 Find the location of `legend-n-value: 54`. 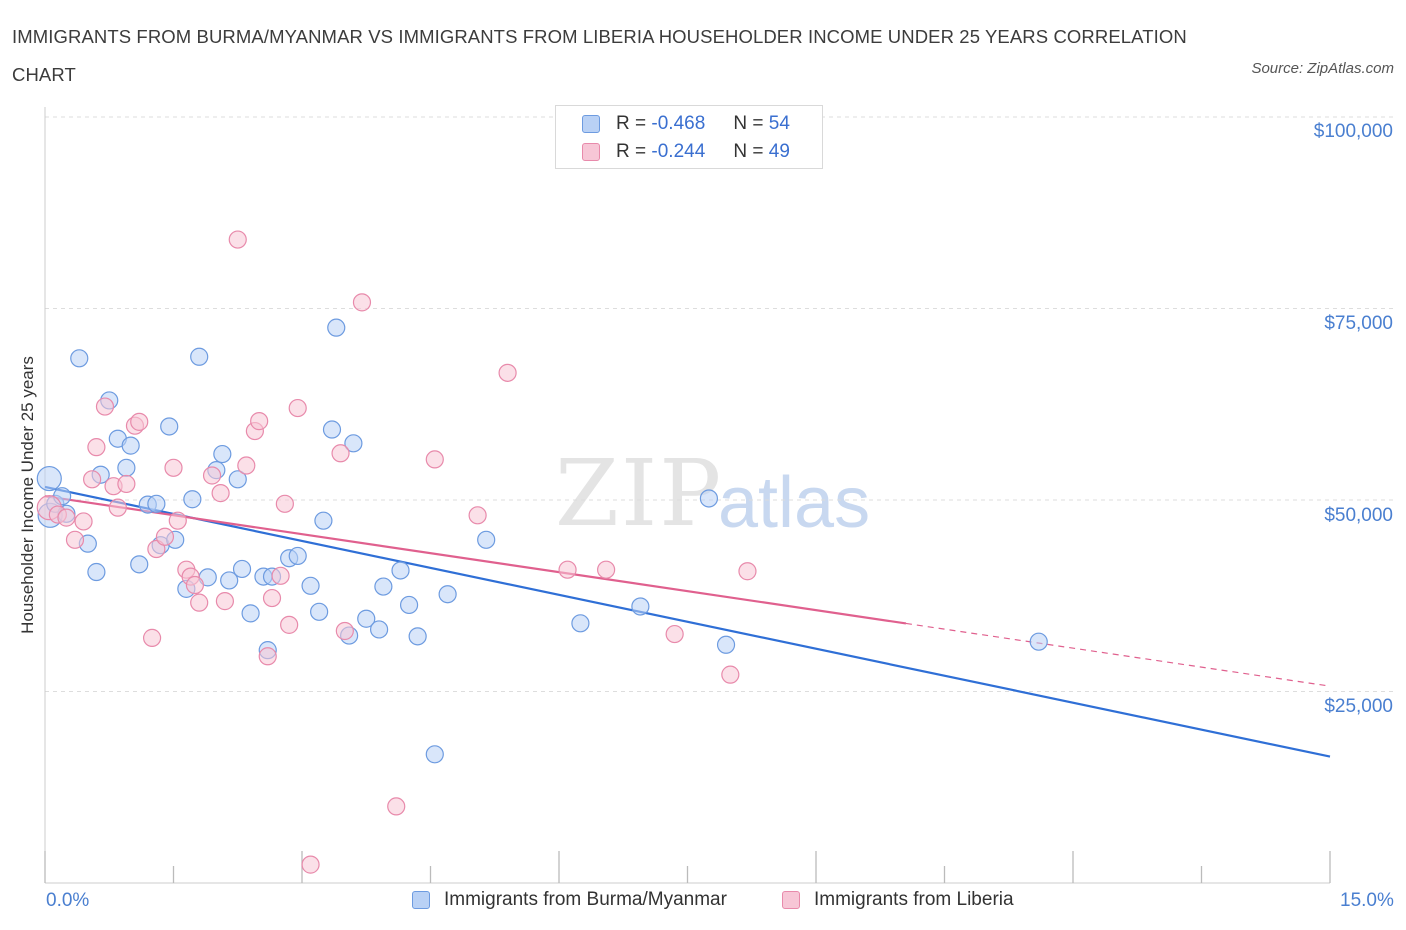

legend-n-value: 54 is located at coordinates (779, 123).